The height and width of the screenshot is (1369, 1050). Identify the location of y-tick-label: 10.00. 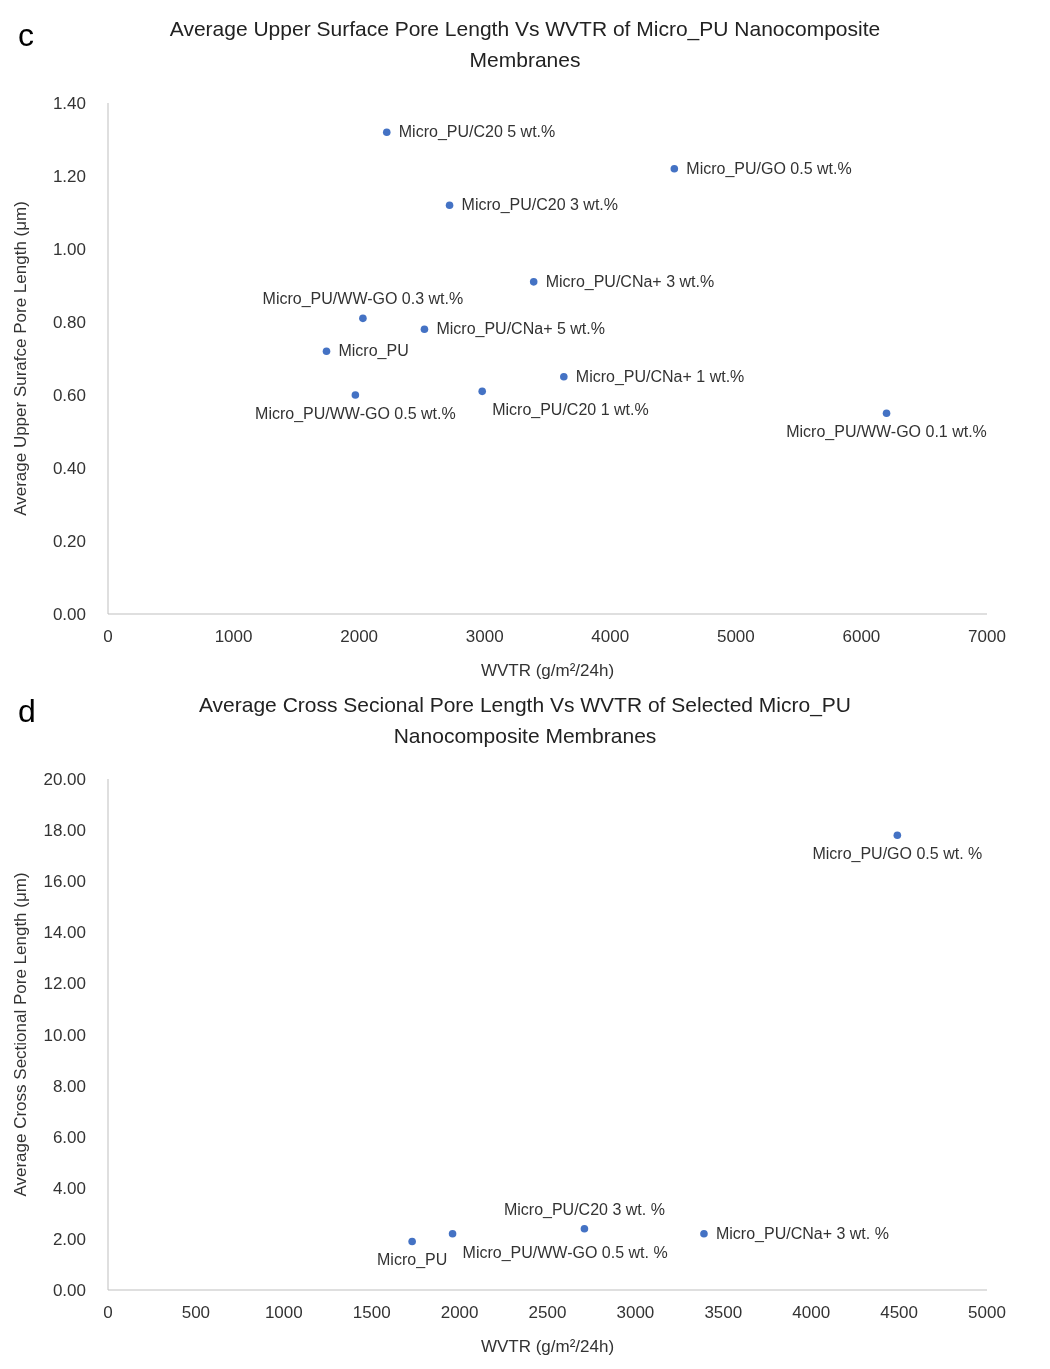
(64, 1035).